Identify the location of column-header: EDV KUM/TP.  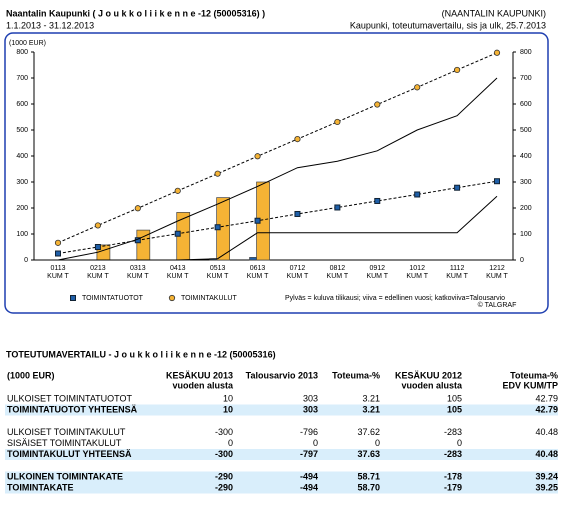
(530, 385).